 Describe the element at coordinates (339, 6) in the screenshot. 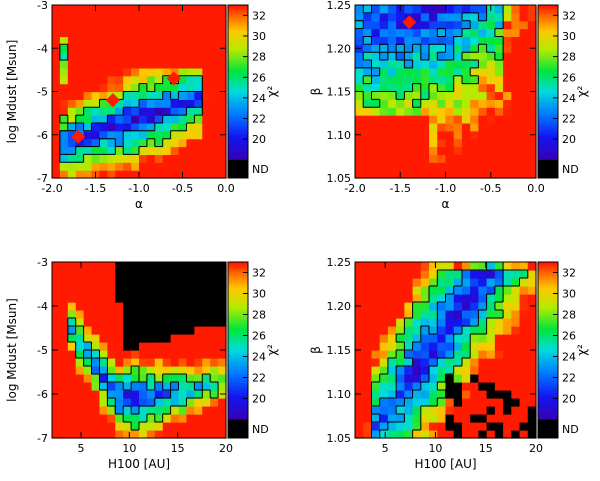

I see `y-tick-label: 1.25` at that location.